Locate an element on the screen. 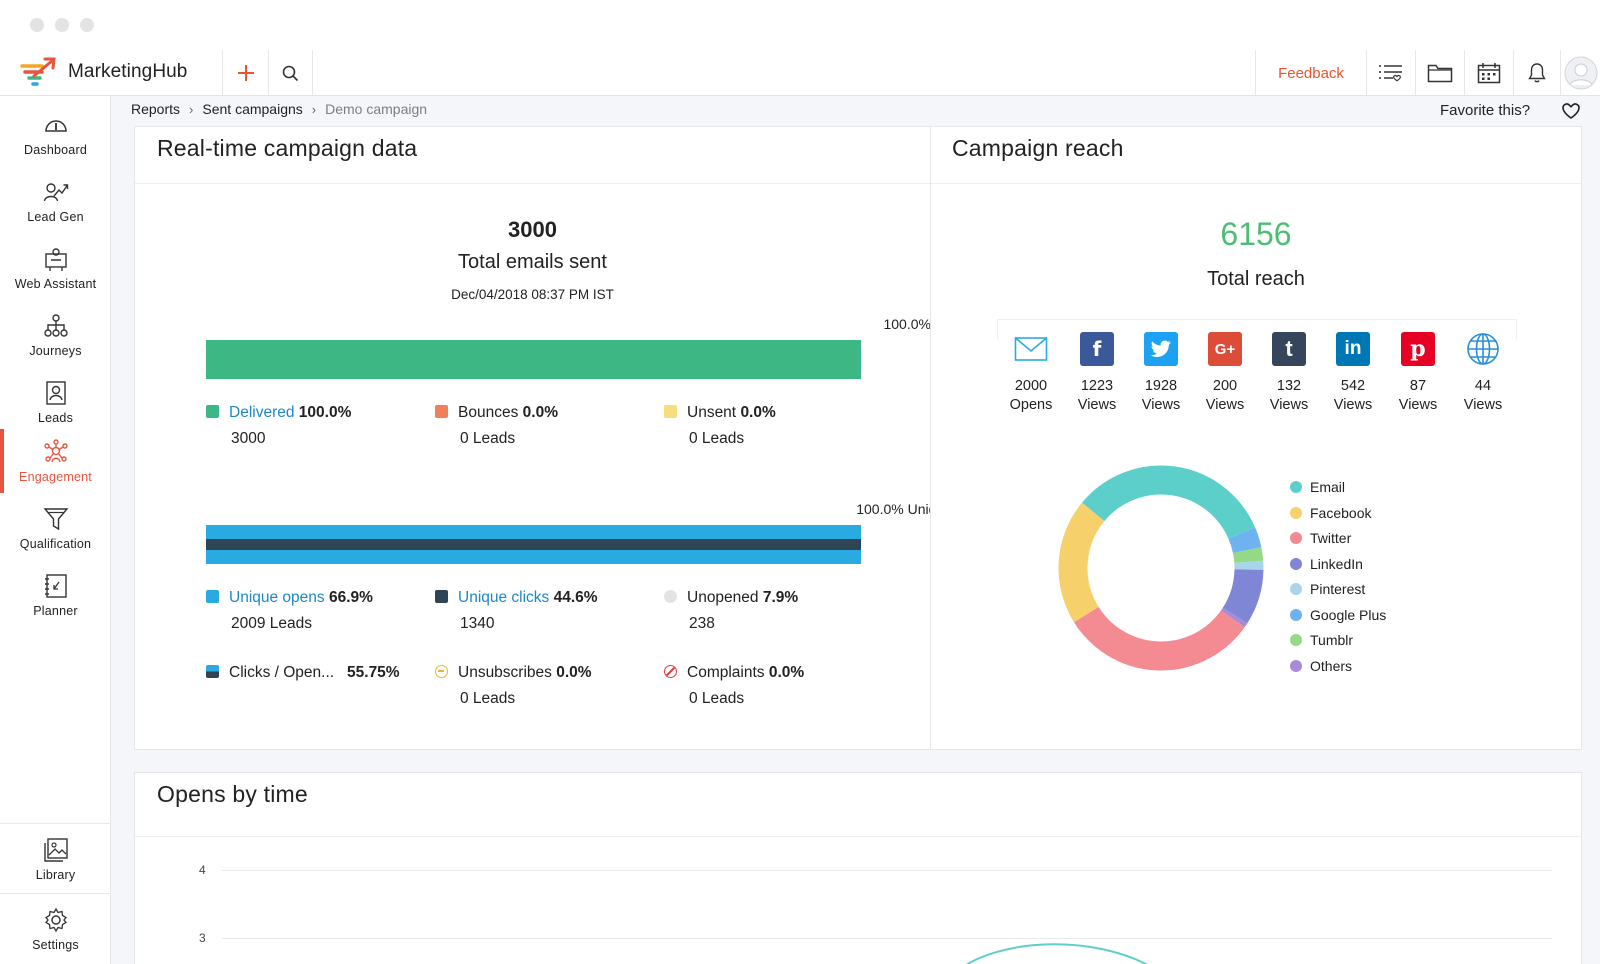 The image size is (1600, 964). sidebar-item-leads: Leads is located at coordinates (55, 402).